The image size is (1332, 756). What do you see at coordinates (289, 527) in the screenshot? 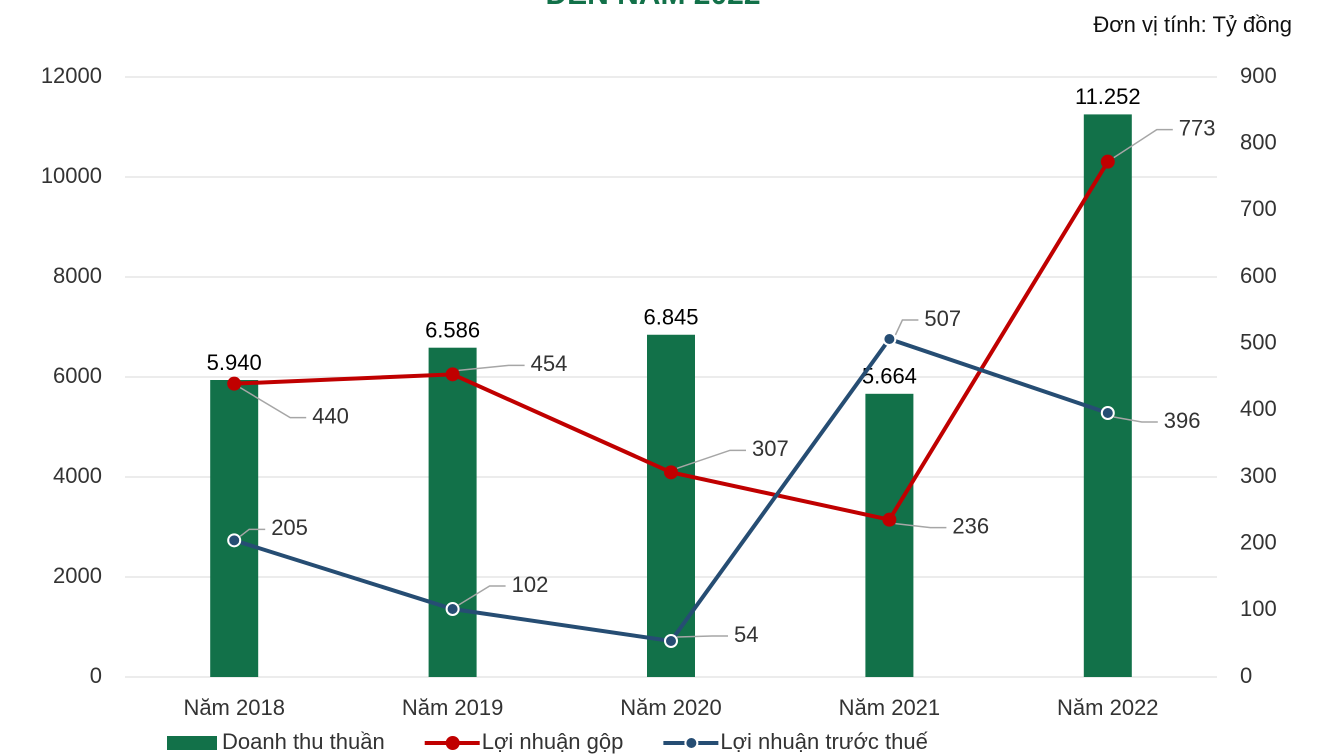
I see `point-value-label: 205` at bounding box center [289, 527].